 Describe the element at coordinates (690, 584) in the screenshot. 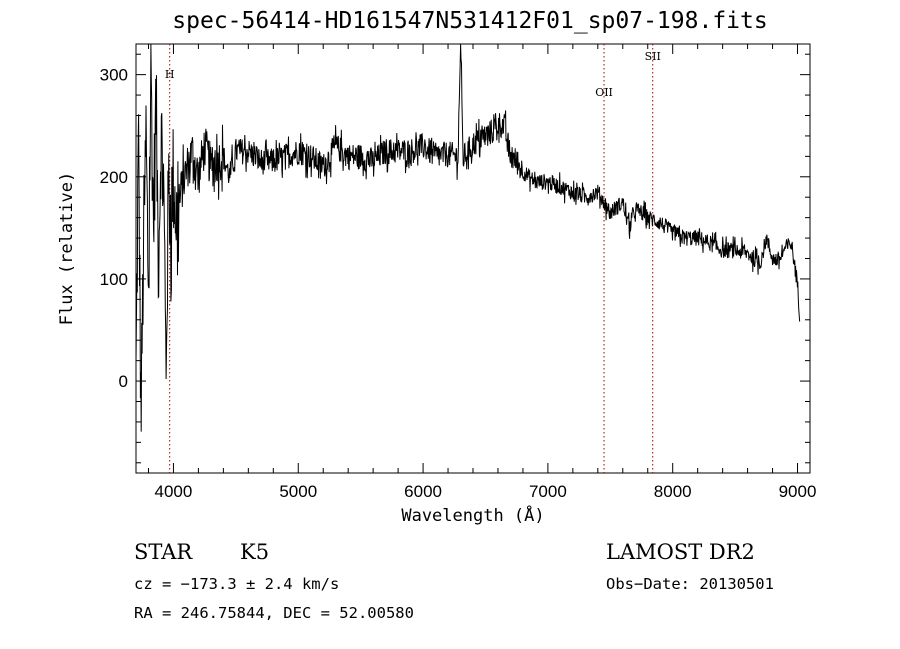

I see `observation-date: Obs−Date: 20130501` at that location.